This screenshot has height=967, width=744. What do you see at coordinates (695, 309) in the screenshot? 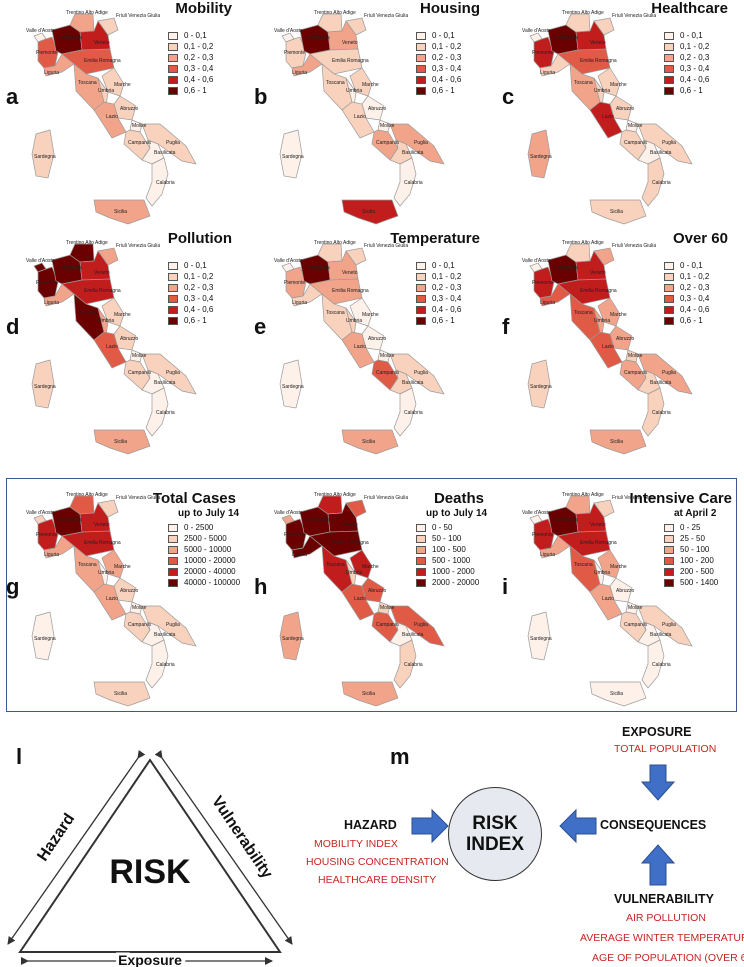
I see `legend-label: 0,4 - 0,6` at bounding box center [695, 309].